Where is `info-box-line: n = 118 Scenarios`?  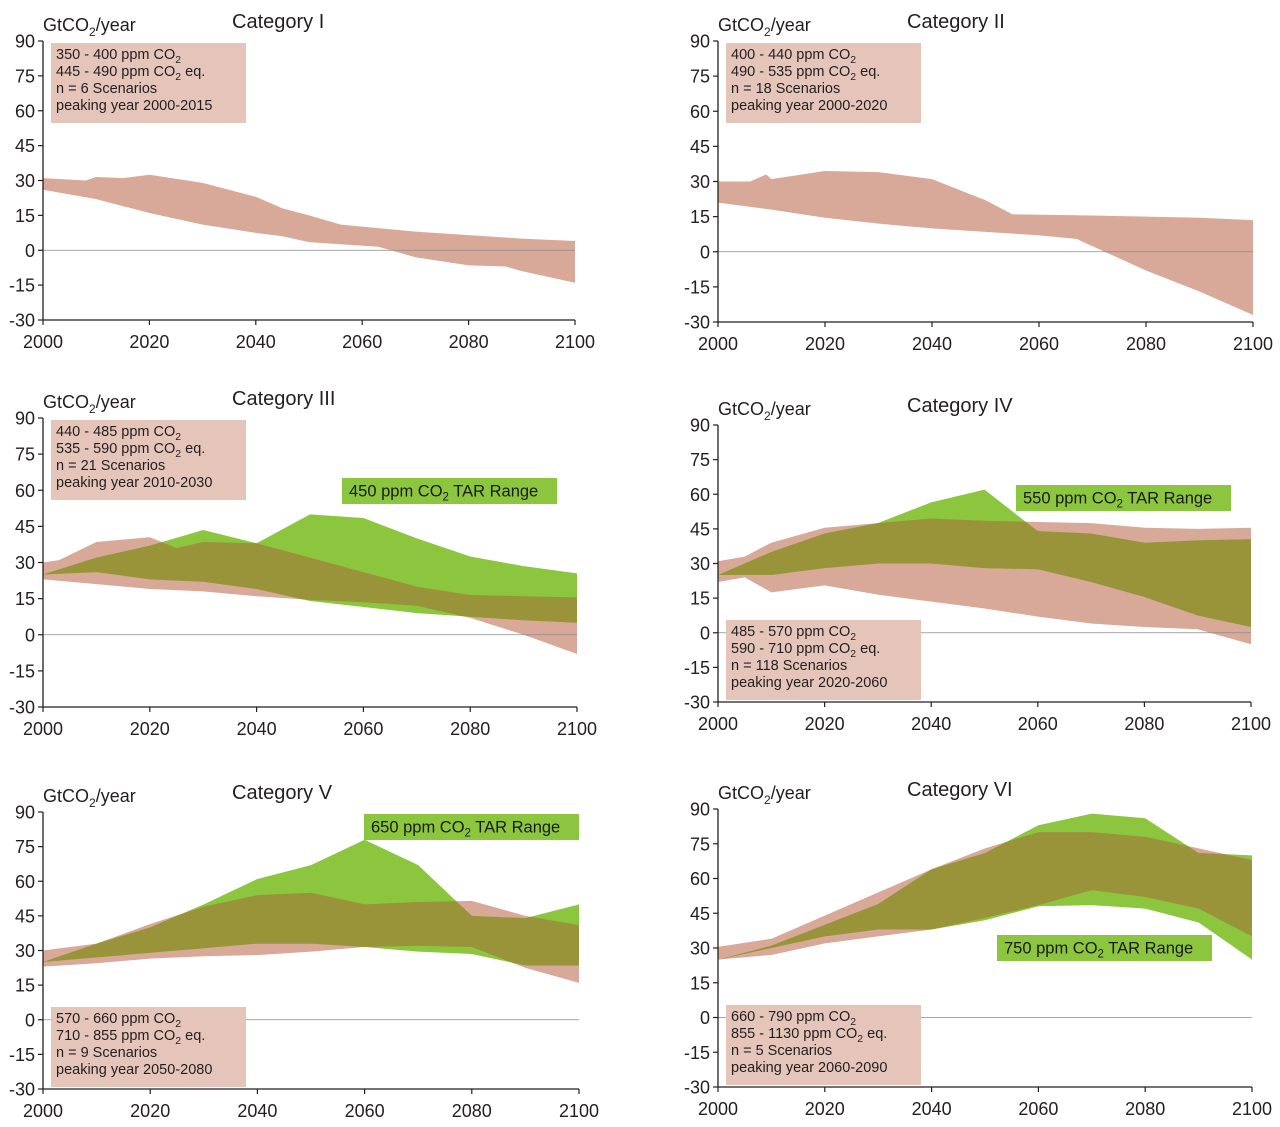
info-box-line: n = 118 Scenarios is located at coordinates (789, 666).